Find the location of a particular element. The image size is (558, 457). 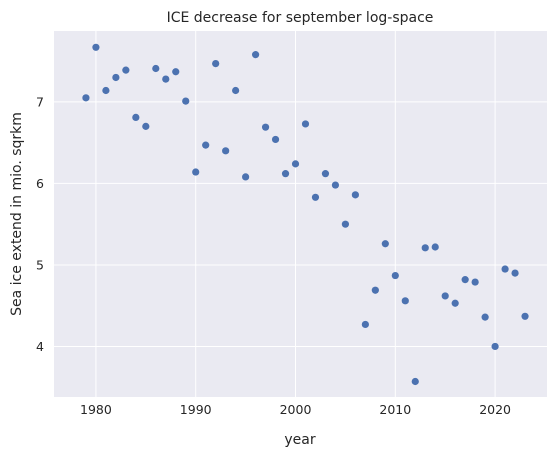

y-tick-label: 6 is located at coordinates (40, 183).